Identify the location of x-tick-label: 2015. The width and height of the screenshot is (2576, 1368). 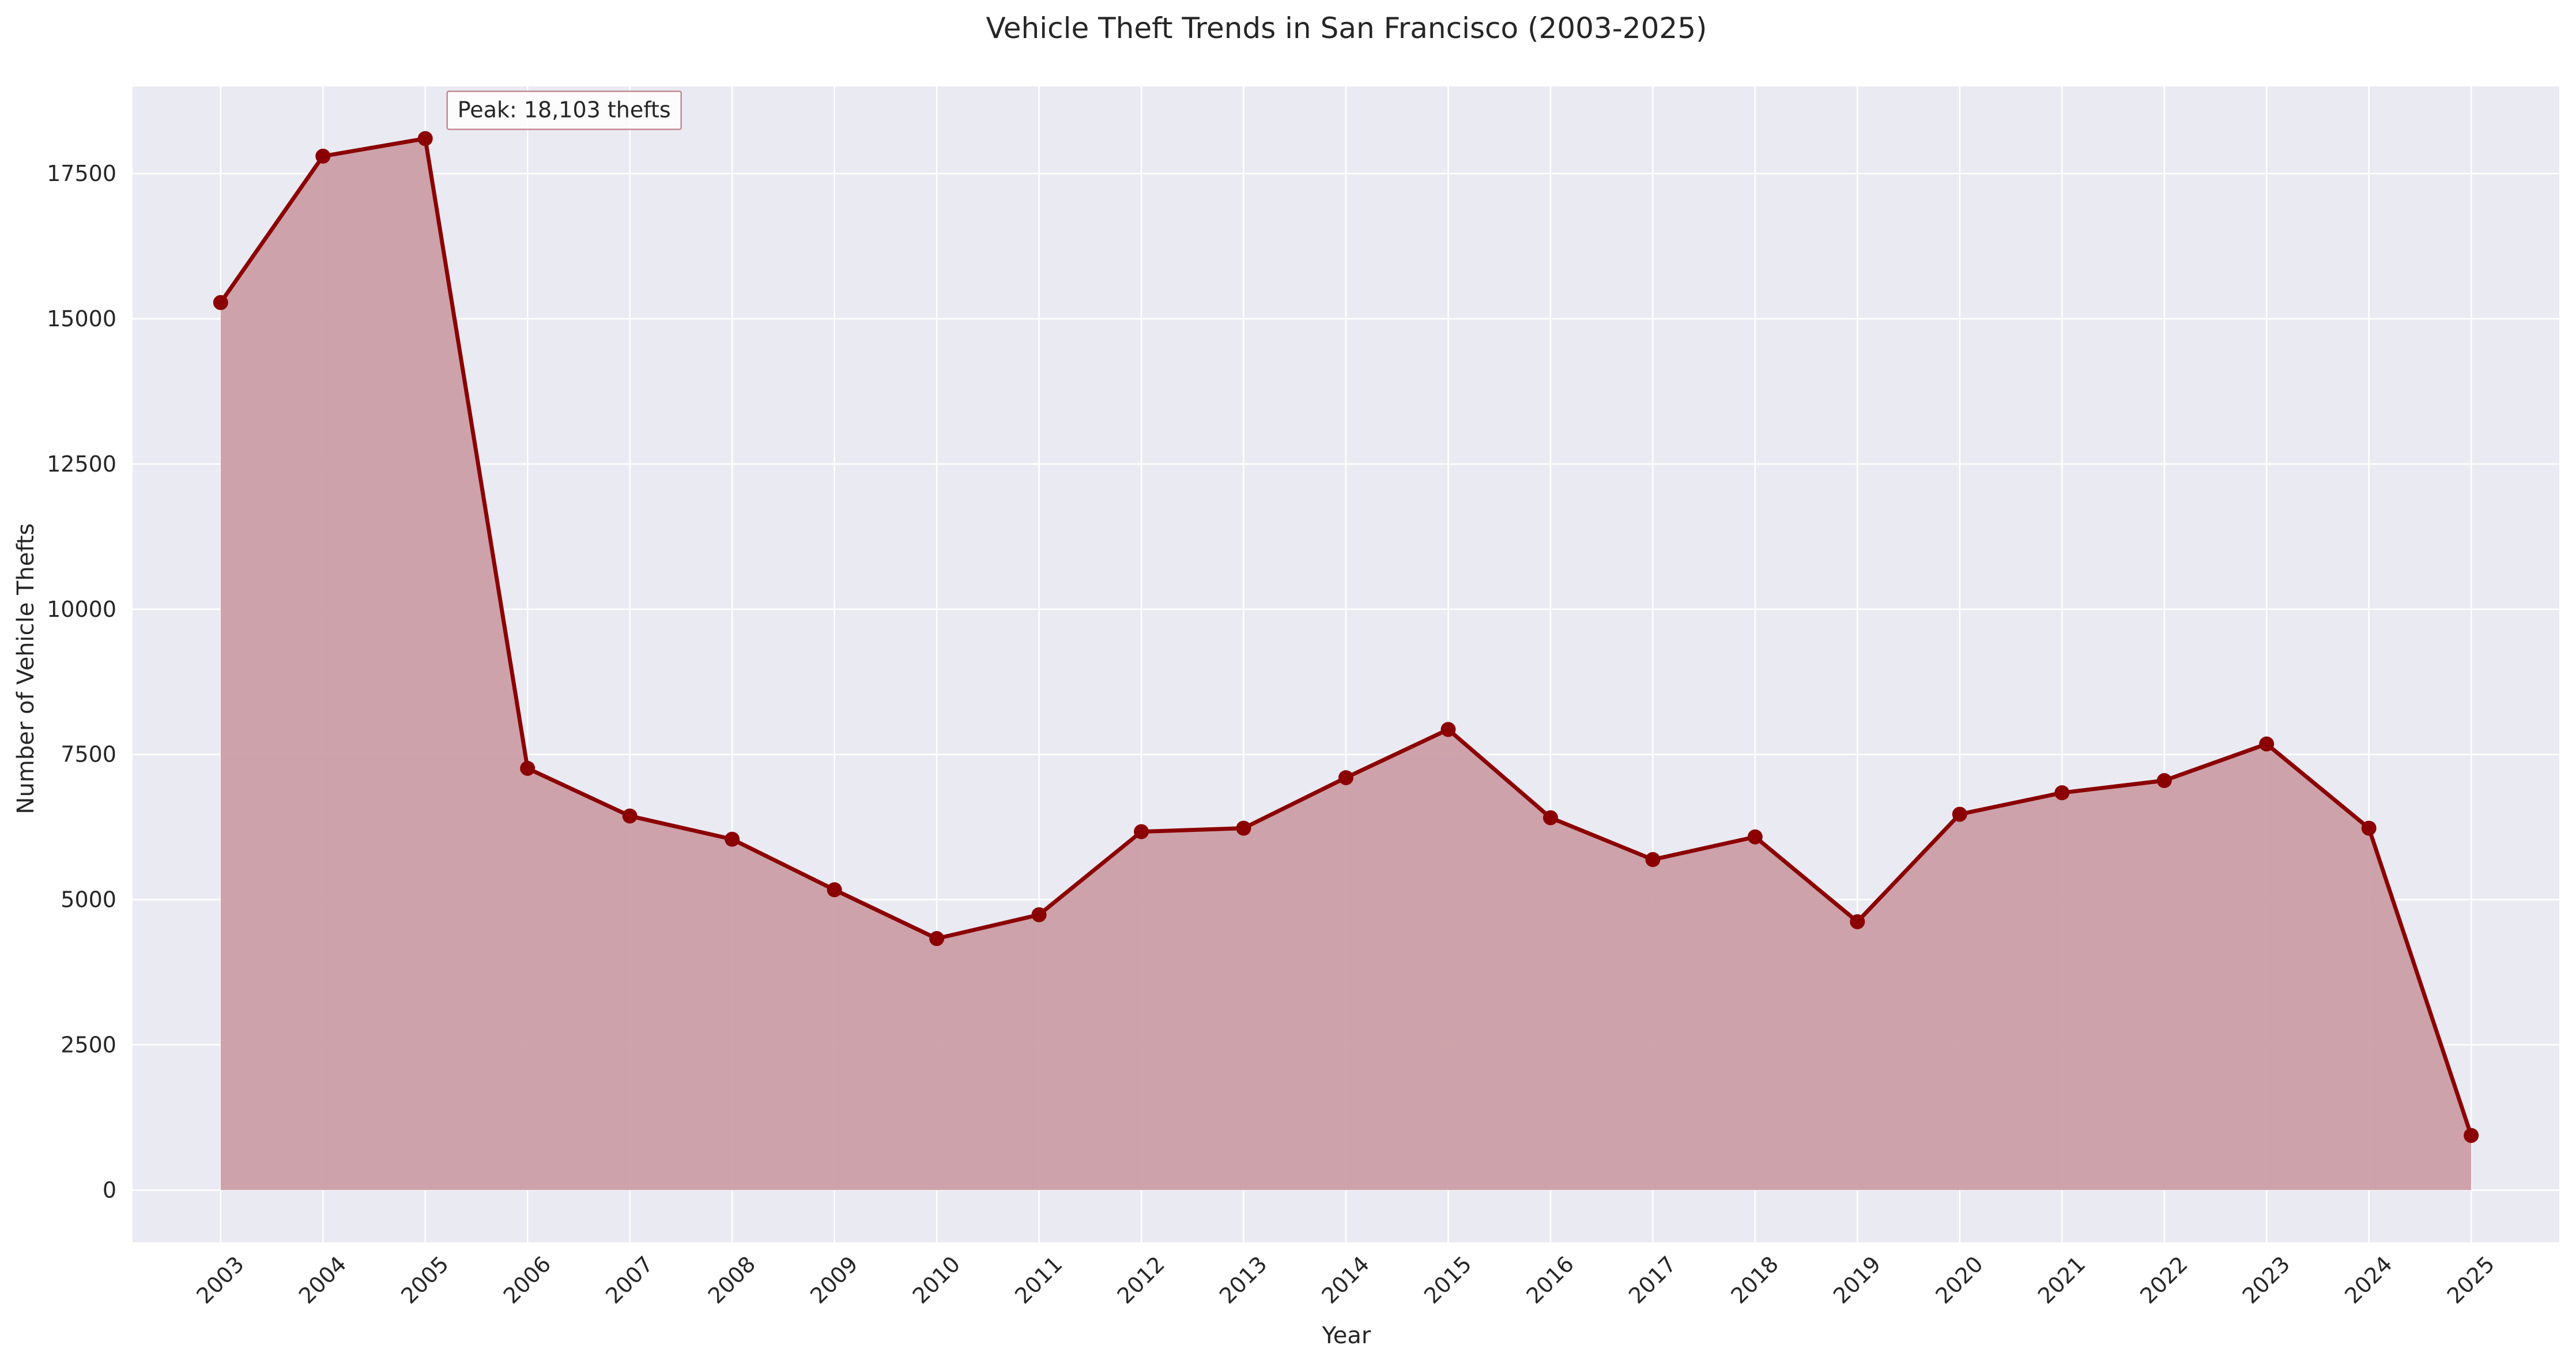
(1448, 1281).